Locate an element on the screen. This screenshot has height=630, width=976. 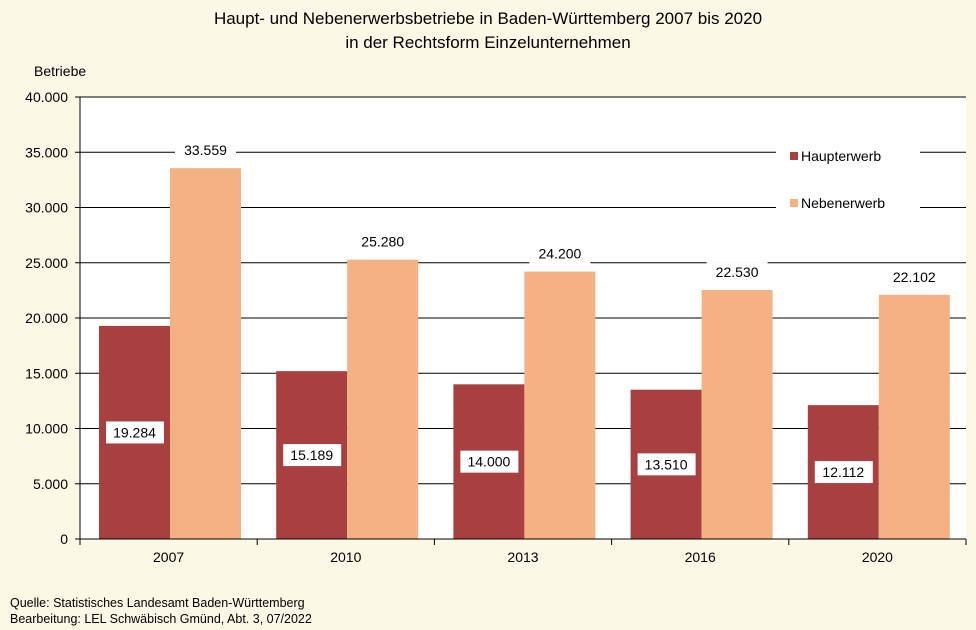
x-tick-label: 2013 is located at coordinates (522, 557).